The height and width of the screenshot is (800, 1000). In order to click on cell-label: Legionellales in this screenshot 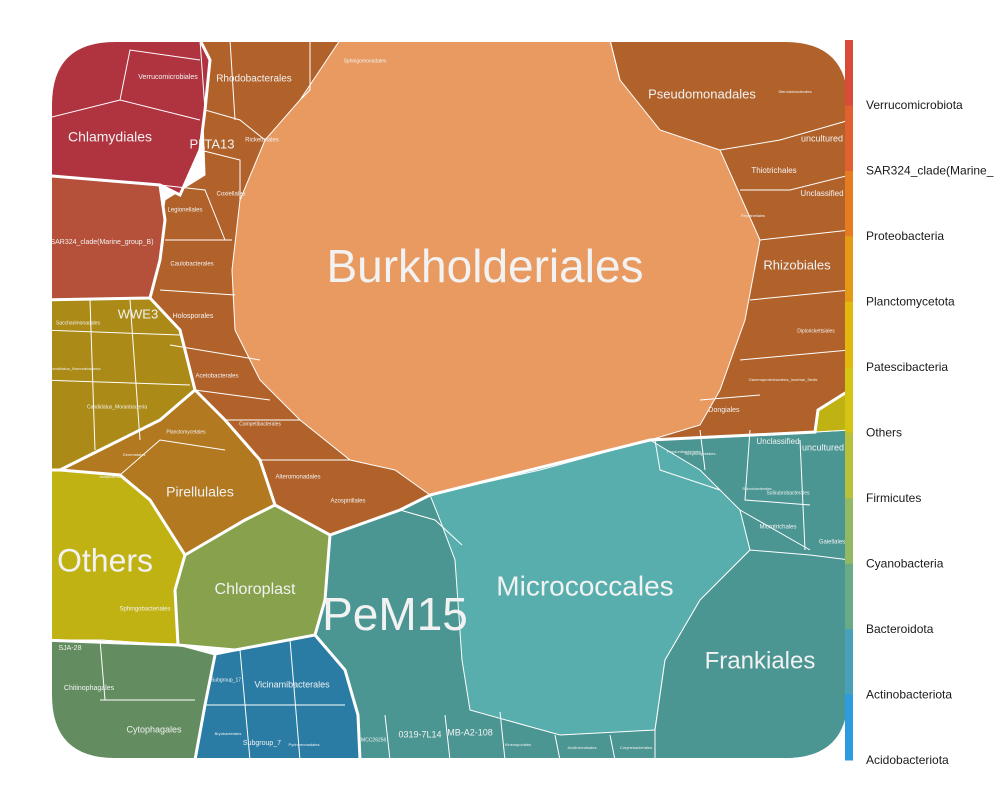, I will do `click(184, 211)`.